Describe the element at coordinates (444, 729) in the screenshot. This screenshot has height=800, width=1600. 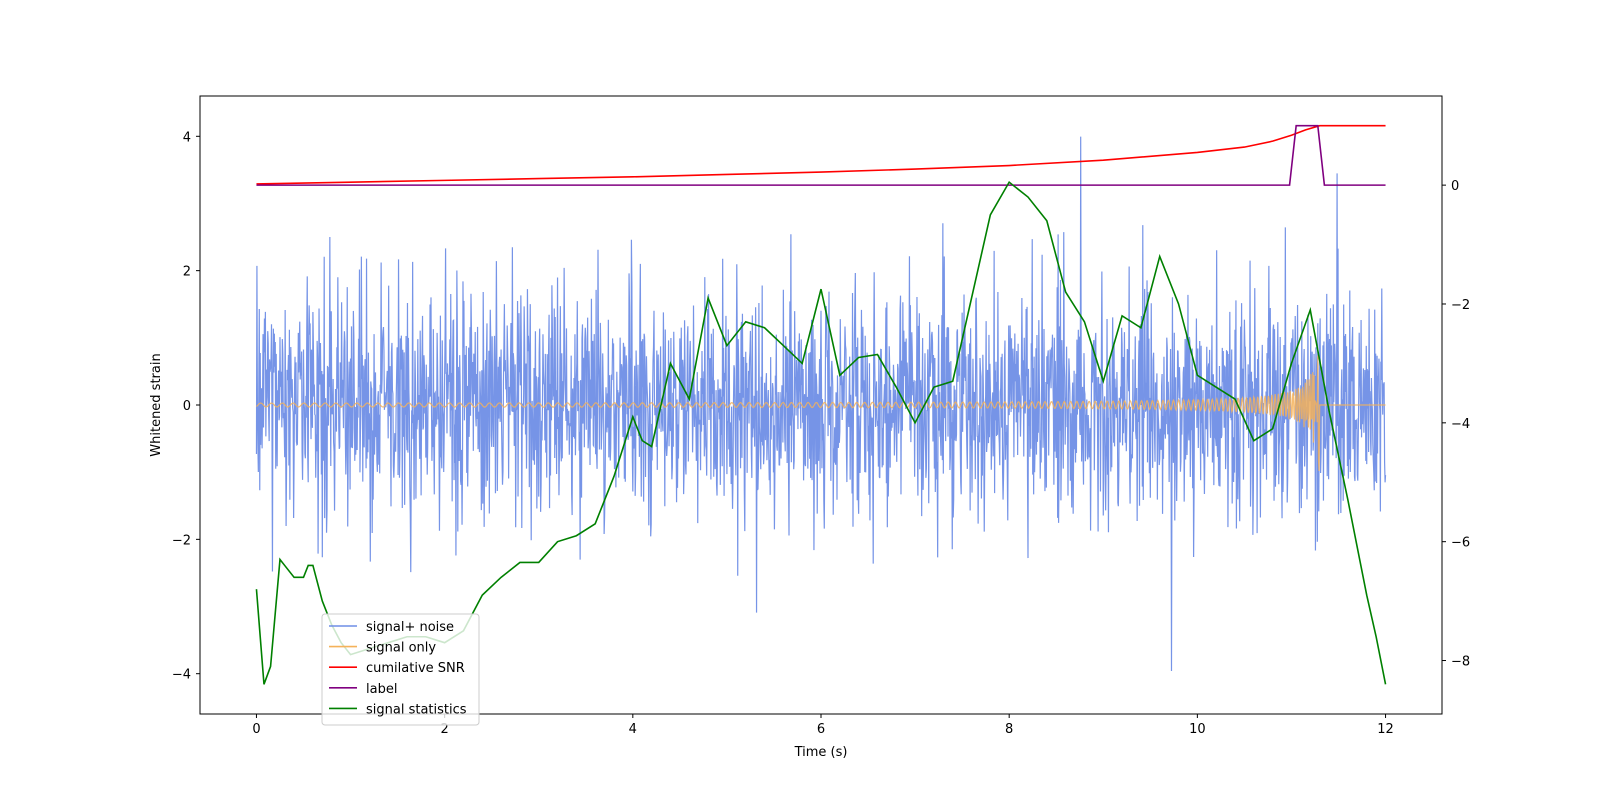
I see `x-tick-label: 2` at that location.